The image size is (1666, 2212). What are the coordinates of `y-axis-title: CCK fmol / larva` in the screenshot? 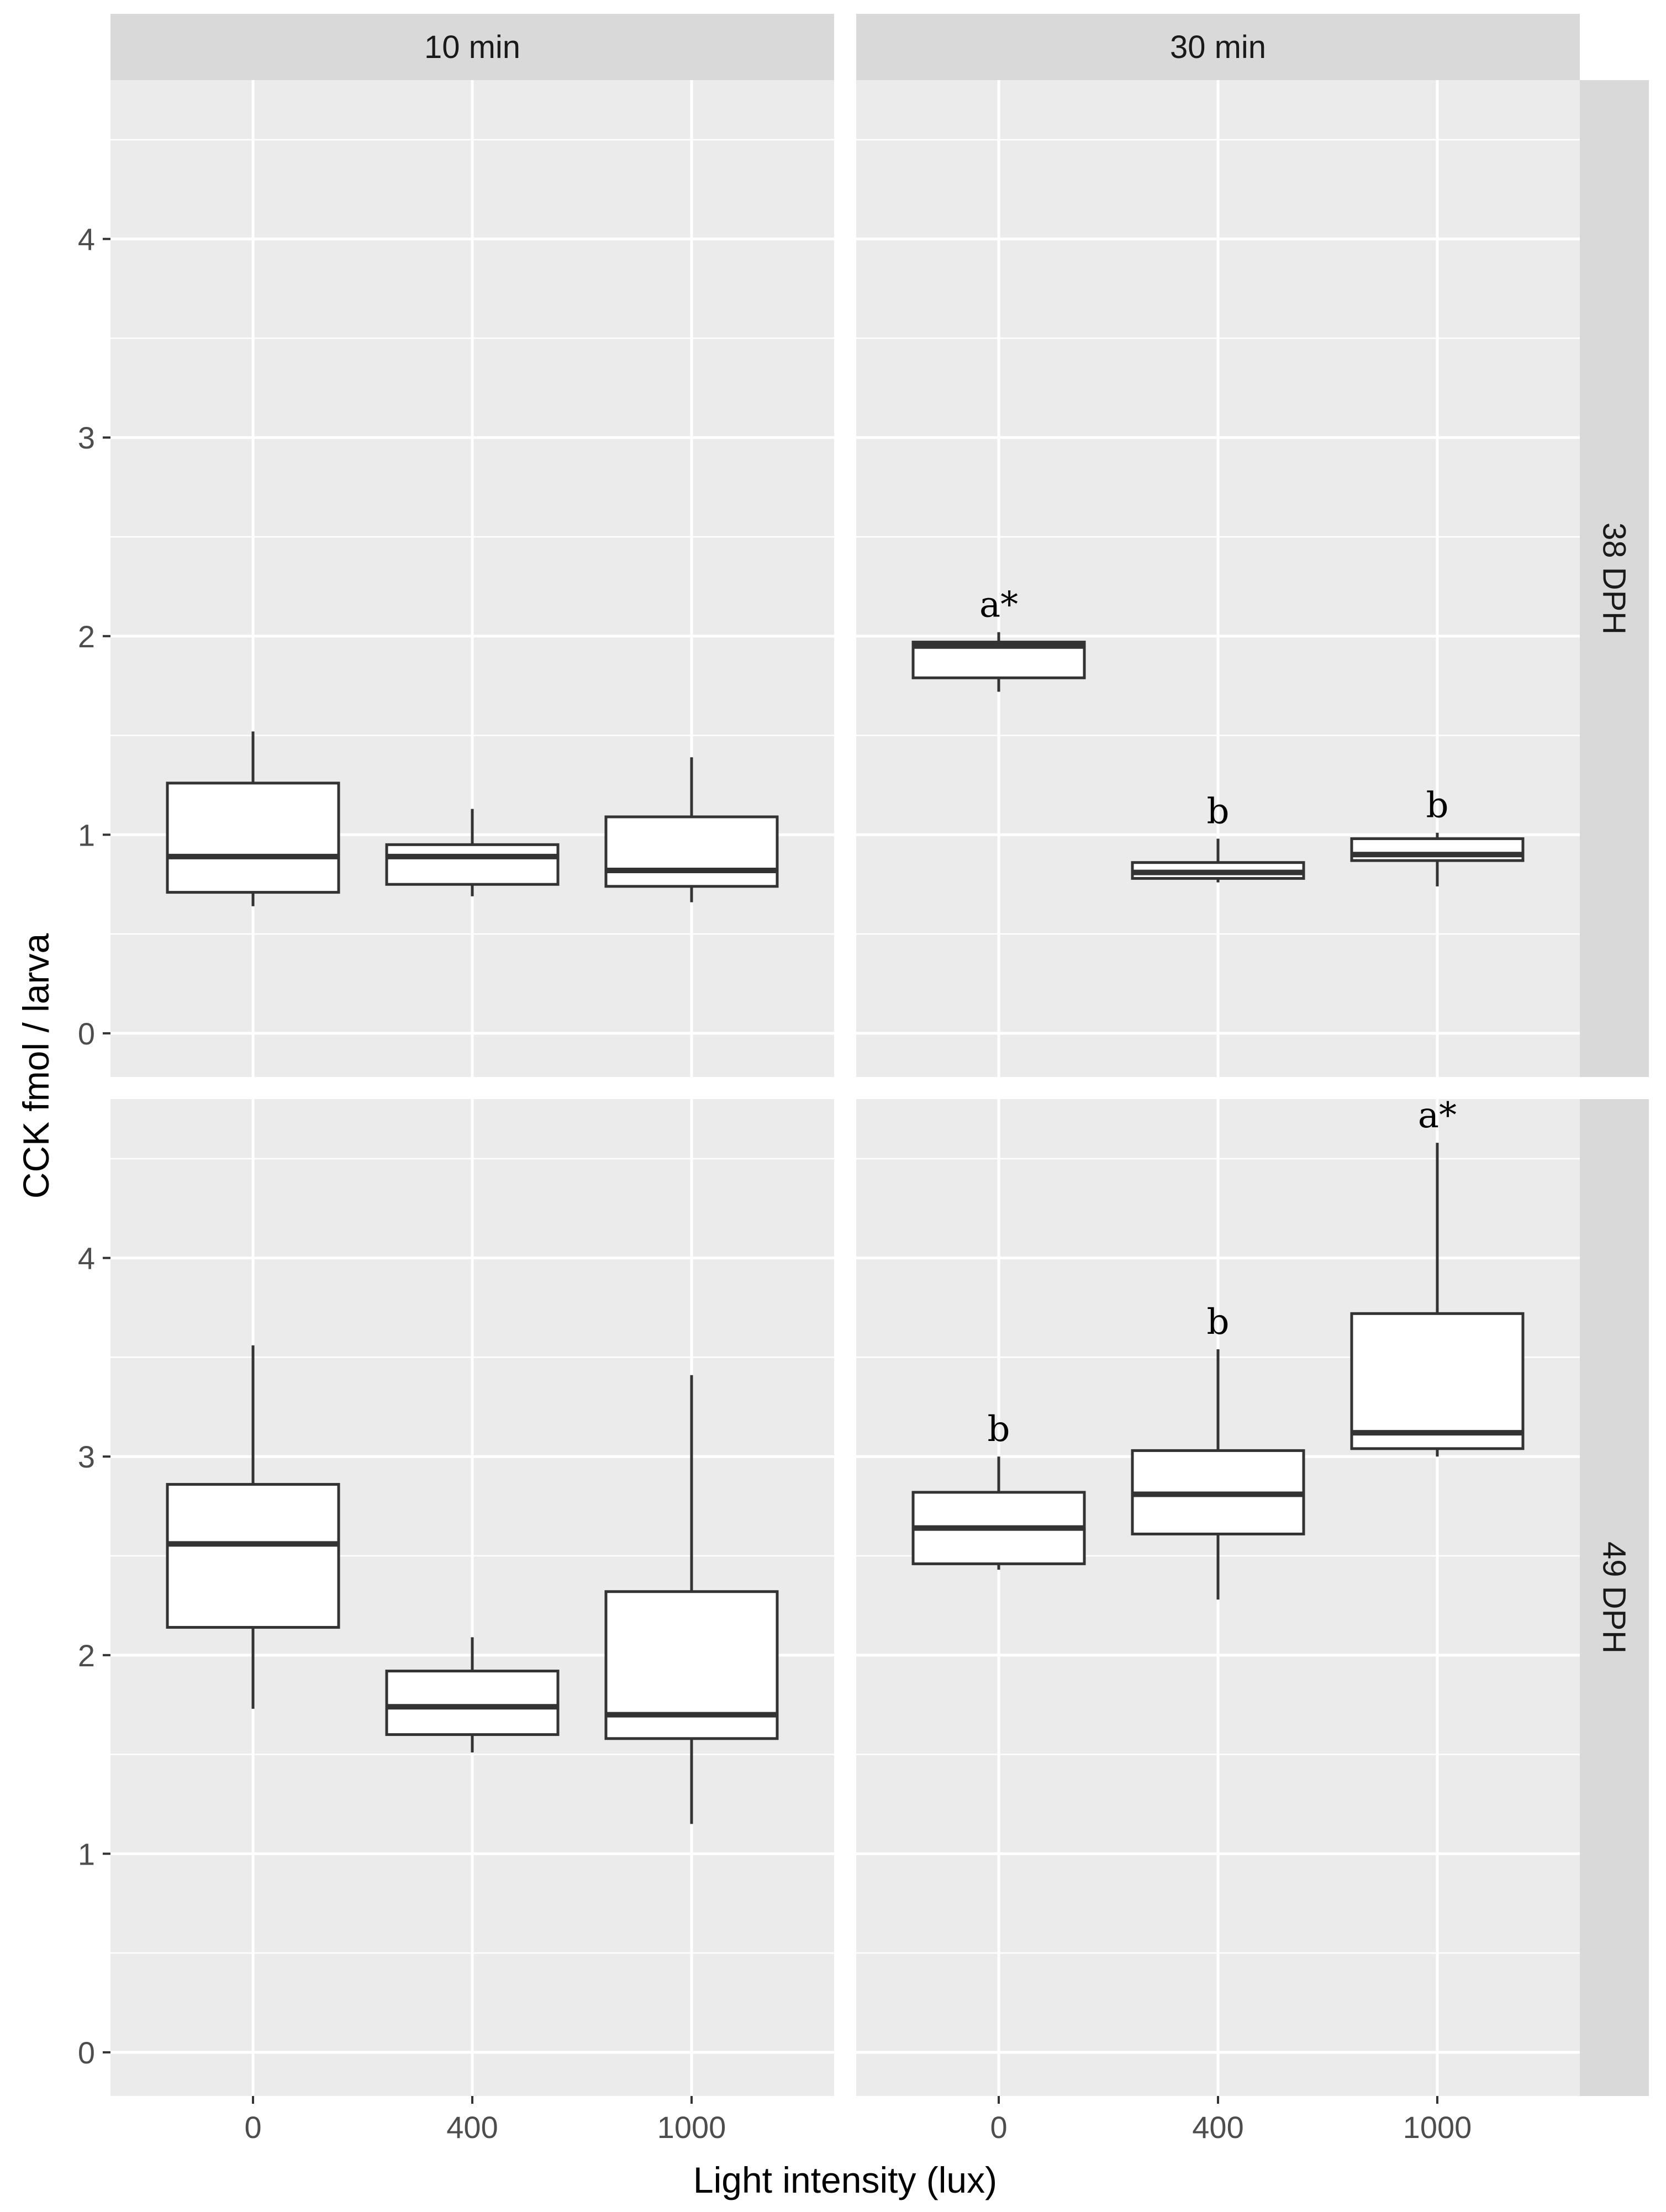 It's located at (35, 1066).